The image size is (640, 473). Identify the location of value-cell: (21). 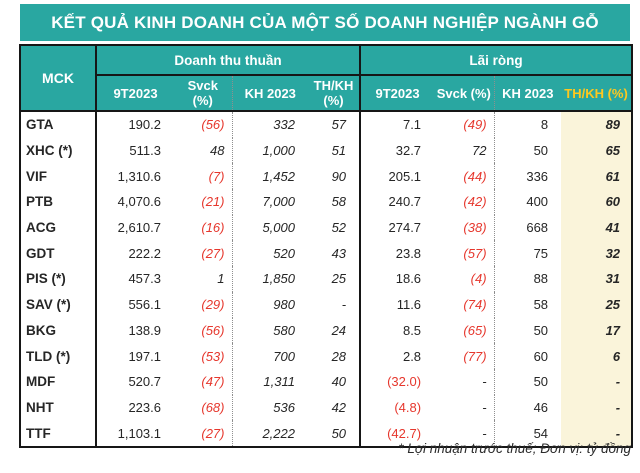
(203, 202).